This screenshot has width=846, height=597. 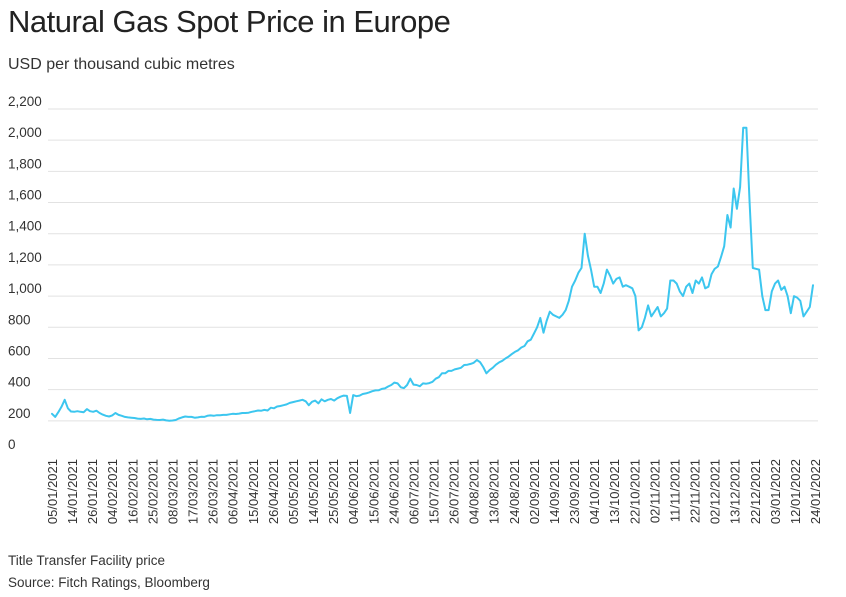 What do you see at coordinates (333, 491) in the screenshot?
I see `x-tick-label: 25/05/2021` at bounding box center [333, 491].